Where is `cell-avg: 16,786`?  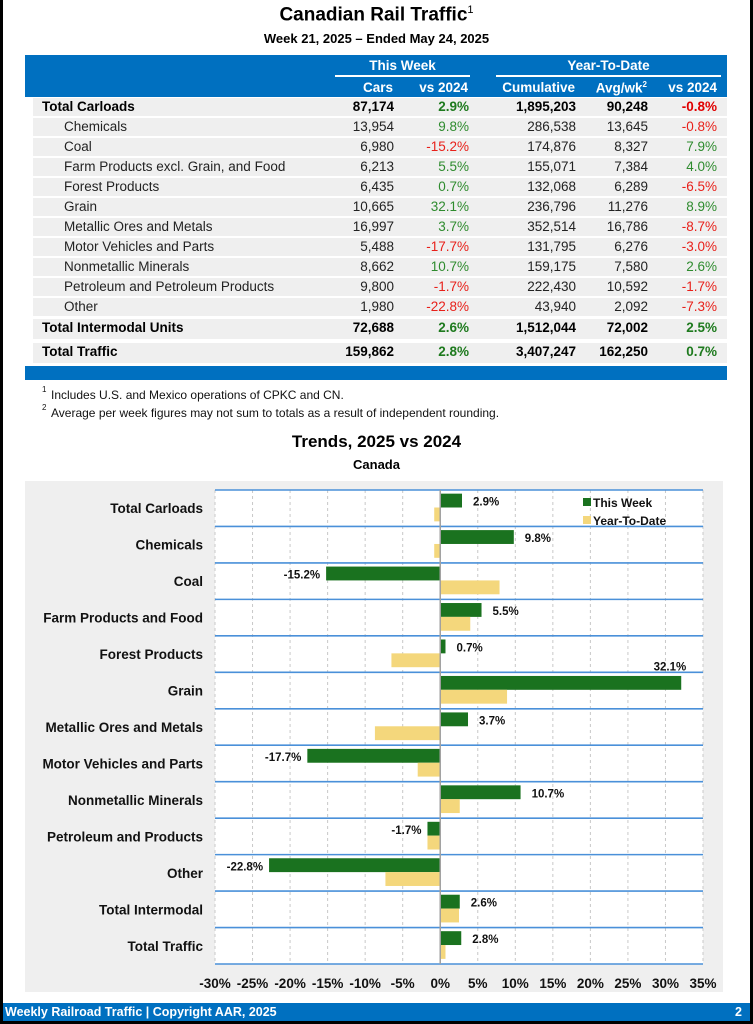
cell-avg: 16,786 is located at coordinates (627, 226).